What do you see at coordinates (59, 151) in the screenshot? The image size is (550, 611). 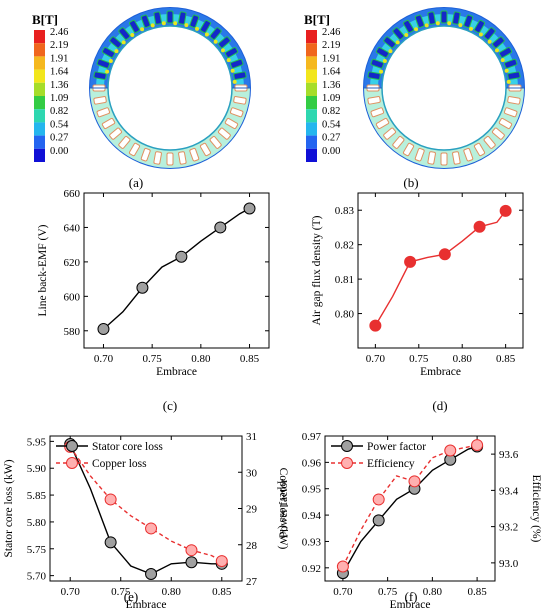 I see `colorbar-tick-label: 0.00` at bounding box center [59, 151].